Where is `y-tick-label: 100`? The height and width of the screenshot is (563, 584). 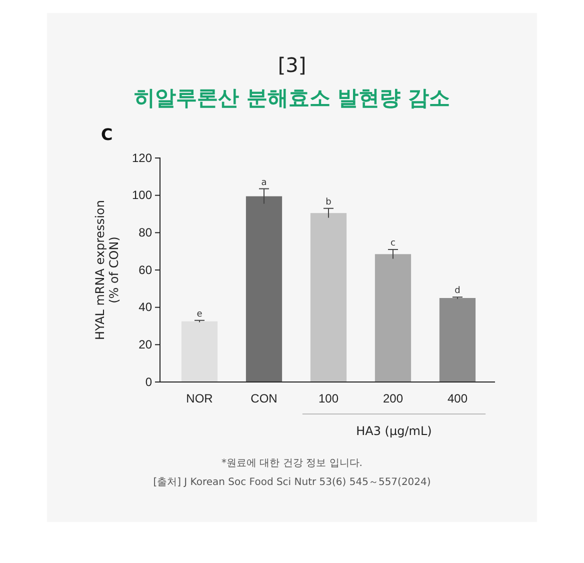 y-tick-label: 100 is located at coordinates (142, 195).